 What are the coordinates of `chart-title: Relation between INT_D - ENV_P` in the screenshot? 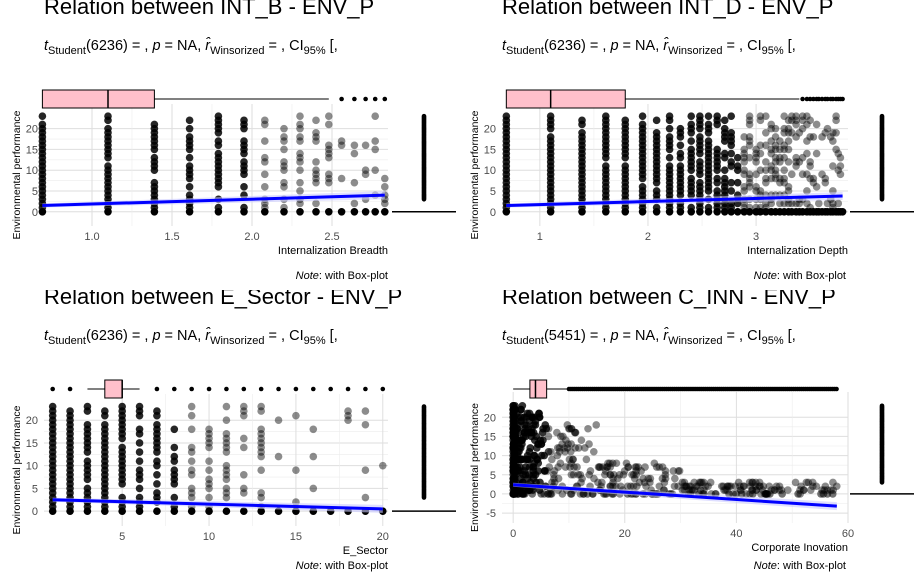 It's located at (668, 9).